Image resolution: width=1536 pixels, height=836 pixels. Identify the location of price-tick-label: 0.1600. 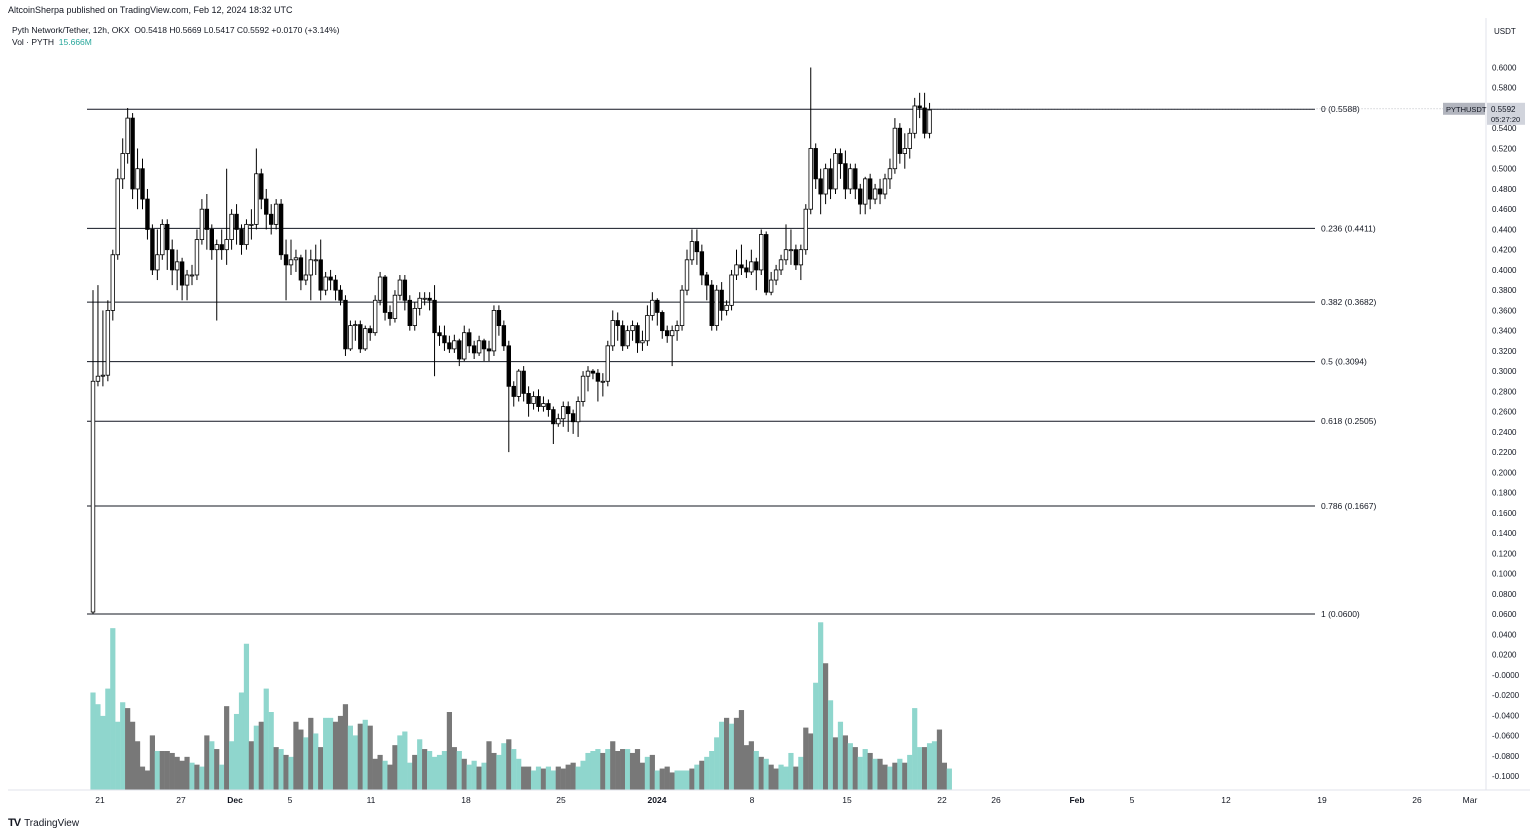
(1504, 513).